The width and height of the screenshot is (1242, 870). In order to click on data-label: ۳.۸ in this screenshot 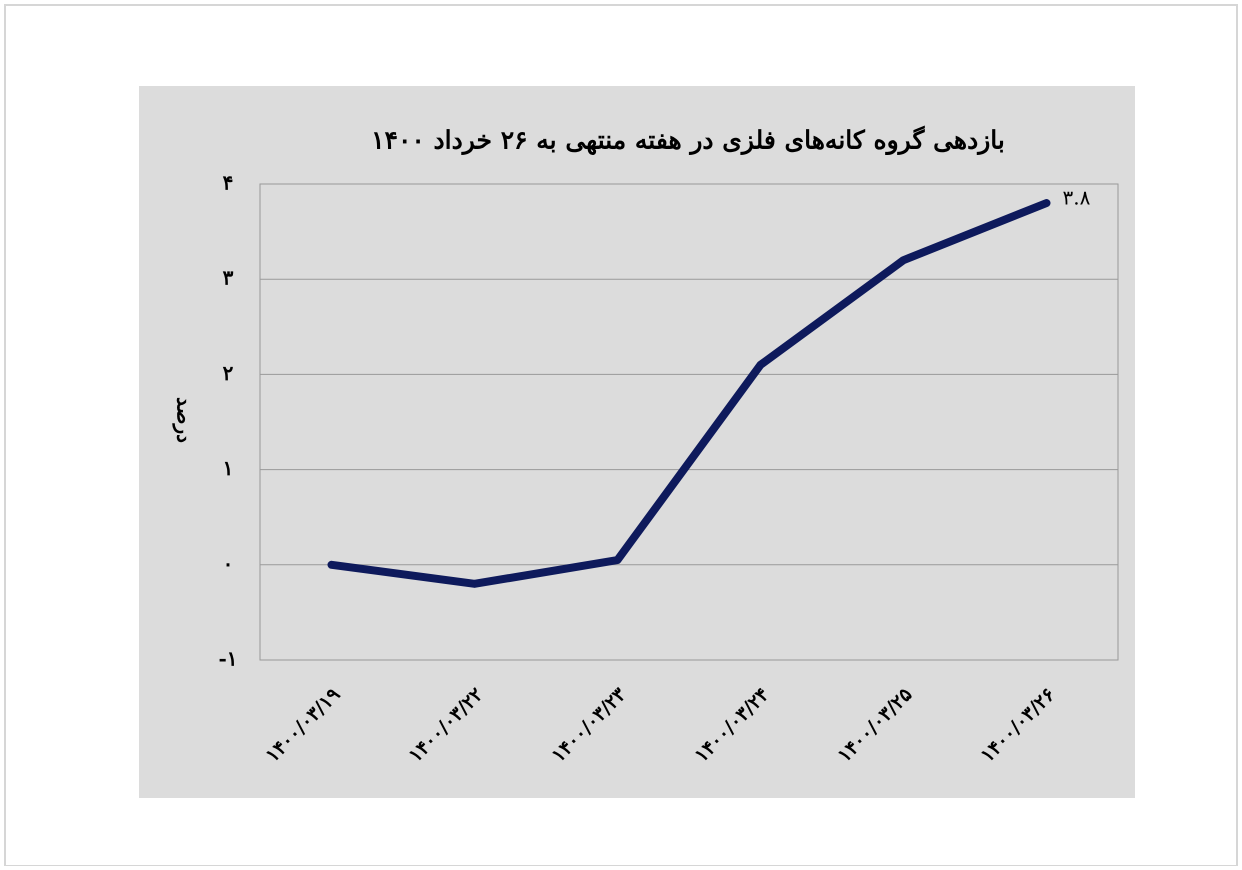, I will do `click(1077, 198)`.